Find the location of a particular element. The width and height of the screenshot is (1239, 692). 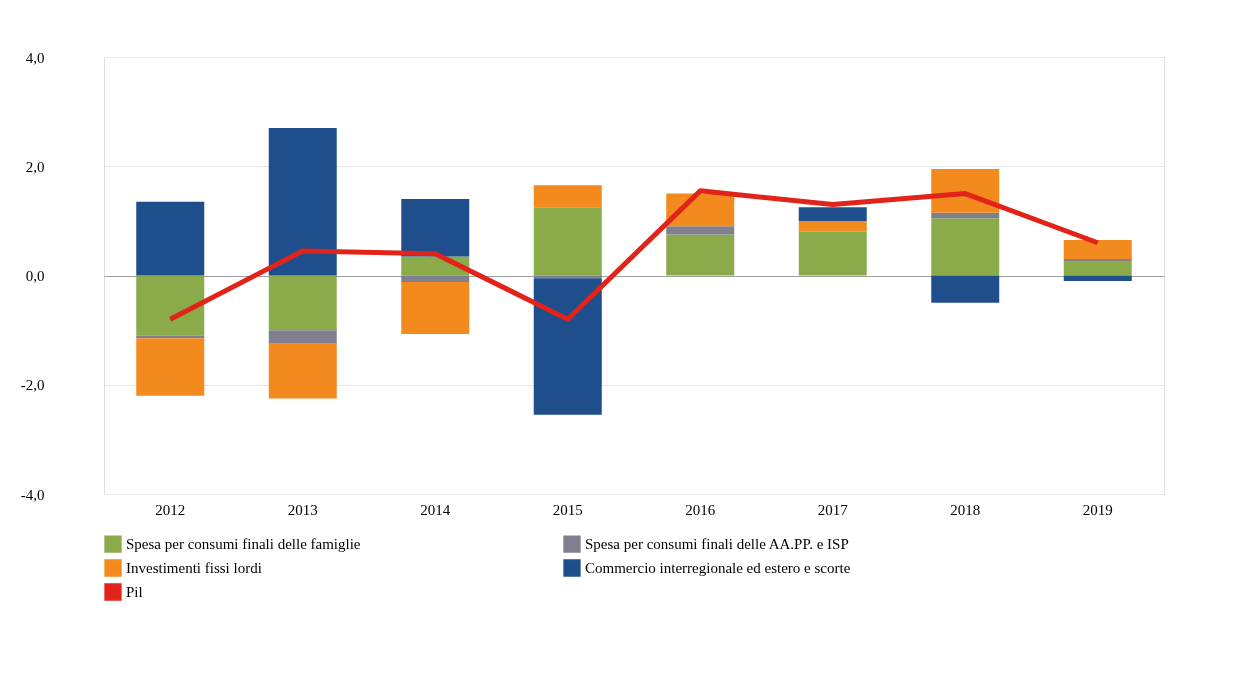

legend-label: Spesa per consumi finali delle famiglie is located at coordinates (243, 544).